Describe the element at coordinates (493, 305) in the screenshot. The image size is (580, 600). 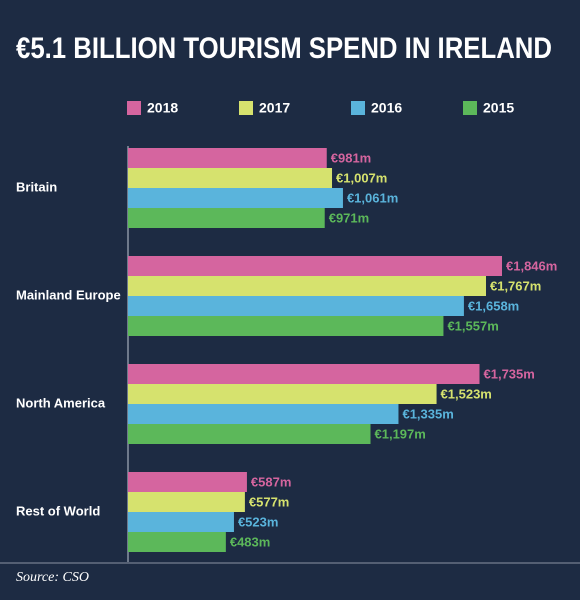
I see `value-label: €1,658m` at that location.